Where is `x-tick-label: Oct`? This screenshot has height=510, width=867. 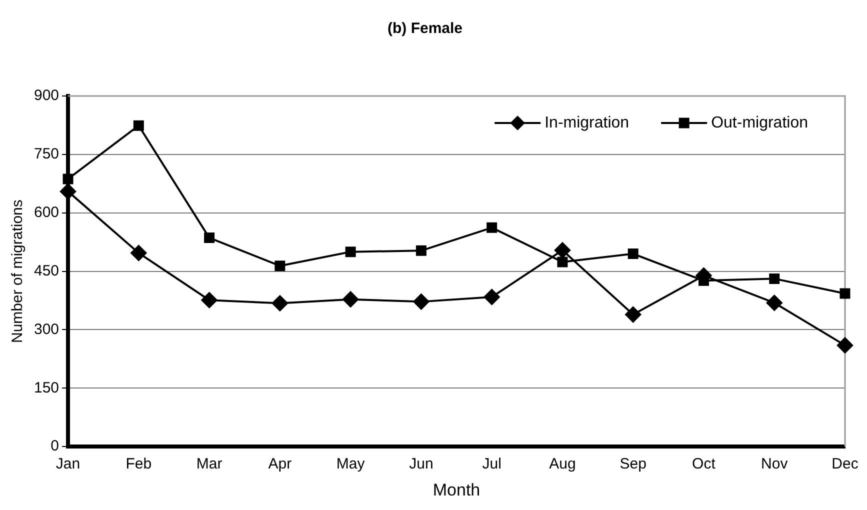 x-tick-label: Oct is located at coordinates (704, 464).